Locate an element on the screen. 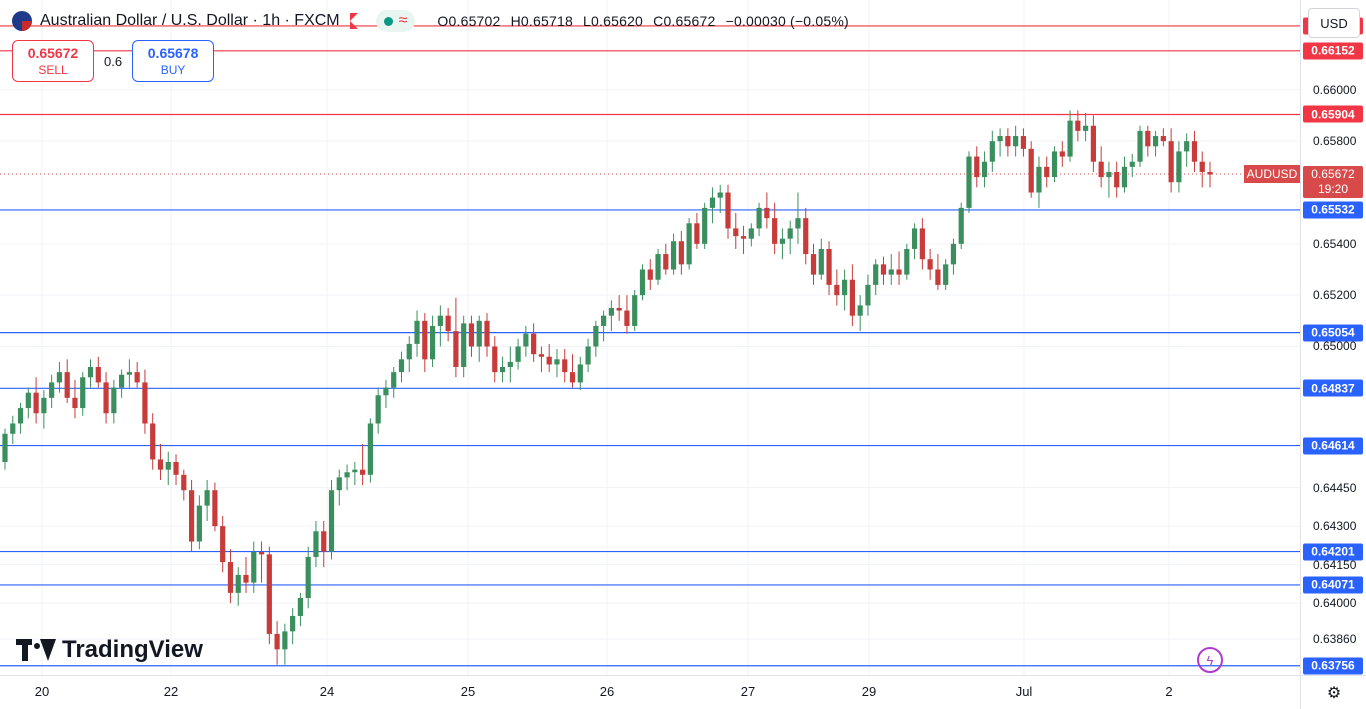  market-open-dot-icon is located at coordinates (388, 21).